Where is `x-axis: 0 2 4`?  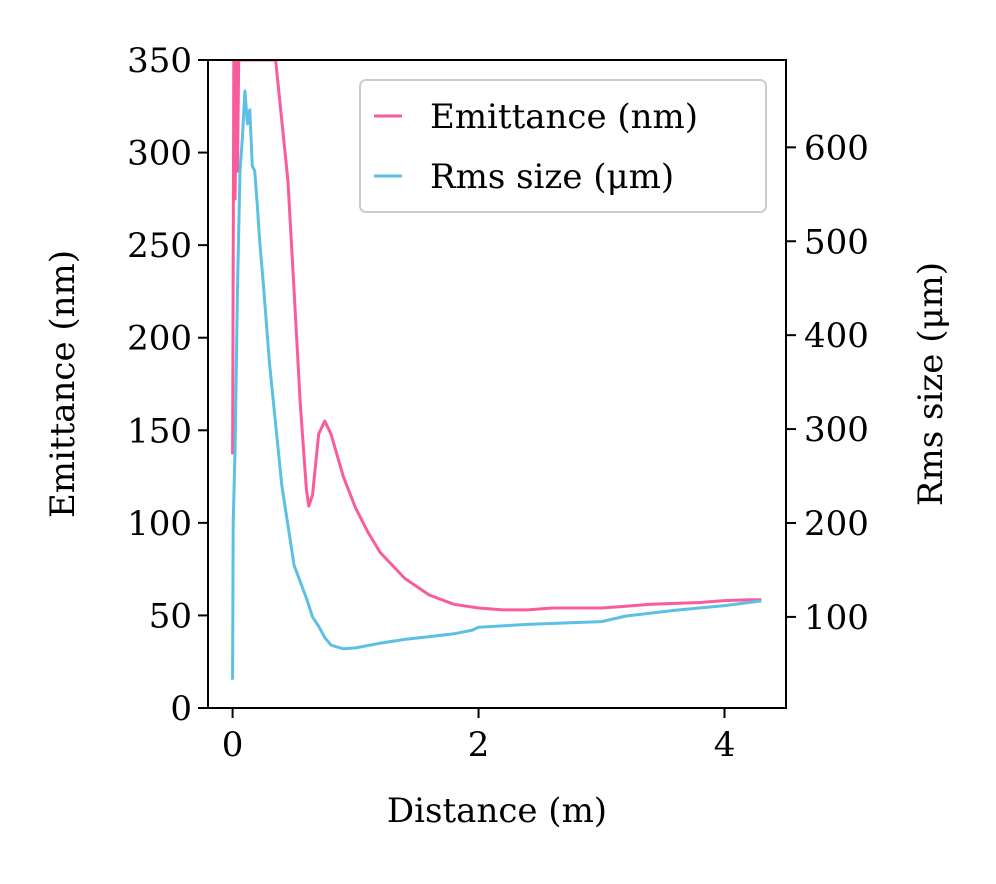
x-axis: 0 2 4 is located at coordinates (479, 736).